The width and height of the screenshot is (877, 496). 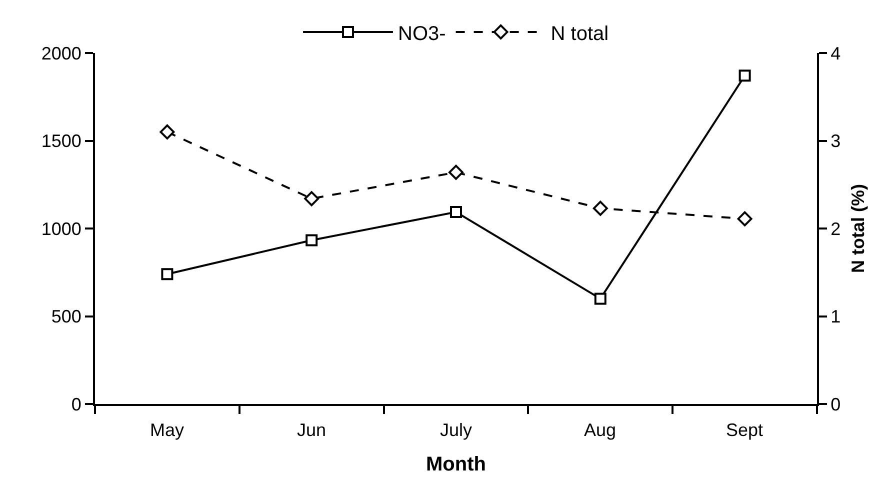 What do you see at coordinates (835, 53) in the screenshot?
I see `y2-tick-label: 4` at bounding box center [835, 53].